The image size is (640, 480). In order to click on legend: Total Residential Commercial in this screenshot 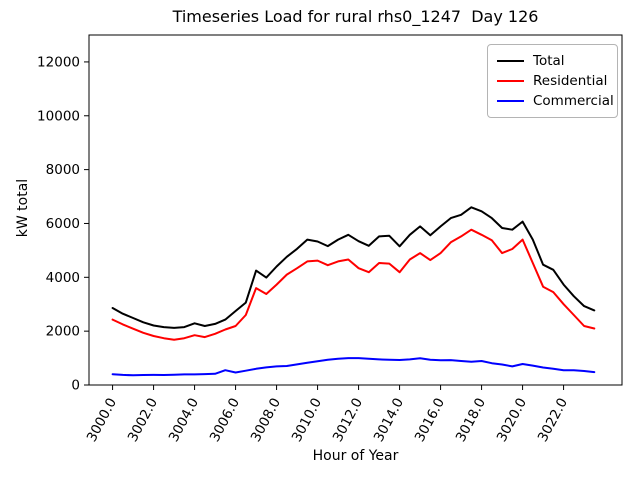, I will do `click(552, 81)`.